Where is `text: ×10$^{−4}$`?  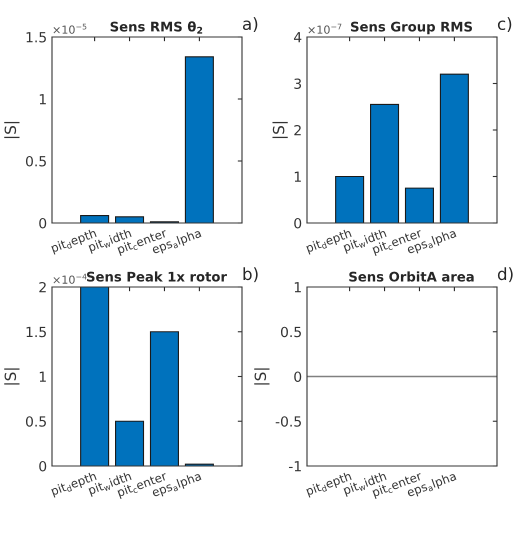 text: ×10$^{−4}$ is located at coordinates (70, 279).